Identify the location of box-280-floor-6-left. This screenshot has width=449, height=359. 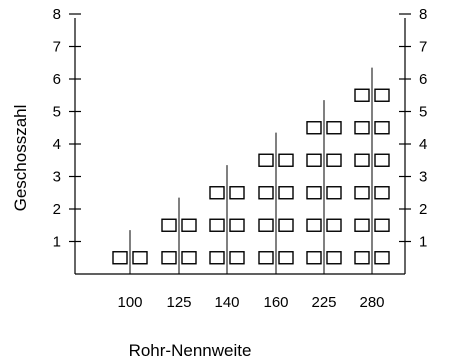
(362, 95).